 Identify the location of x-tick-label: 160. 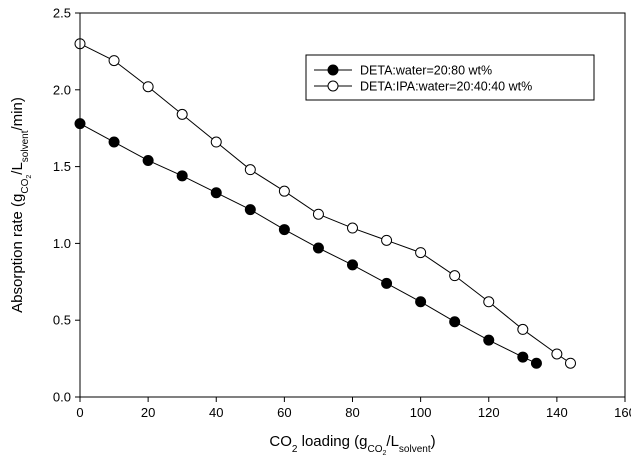
(622, 412).